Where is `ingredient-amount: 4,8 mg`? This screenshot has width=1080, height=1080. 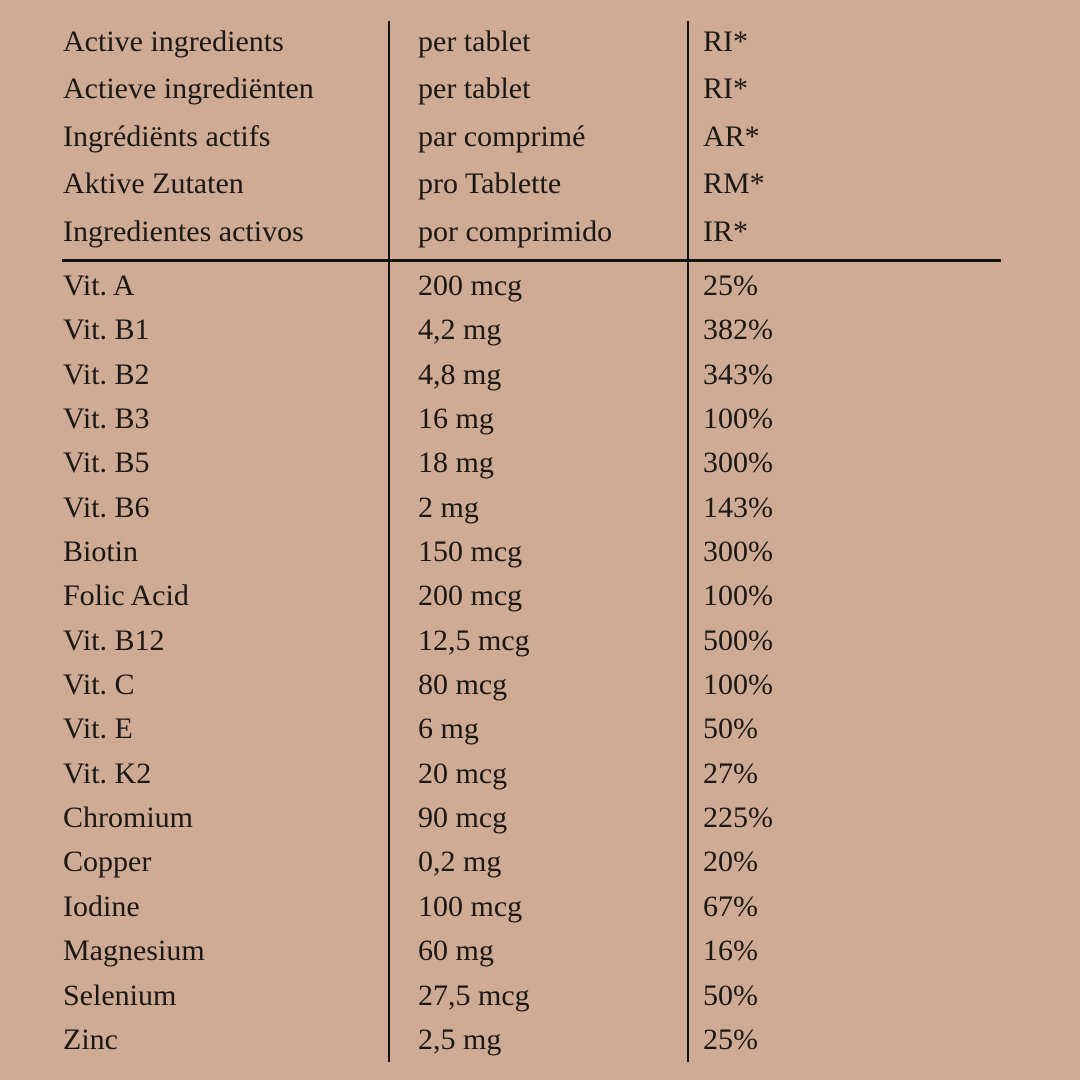 ingredient-amount: 4,8 mg is located at coordinates (460, 374).